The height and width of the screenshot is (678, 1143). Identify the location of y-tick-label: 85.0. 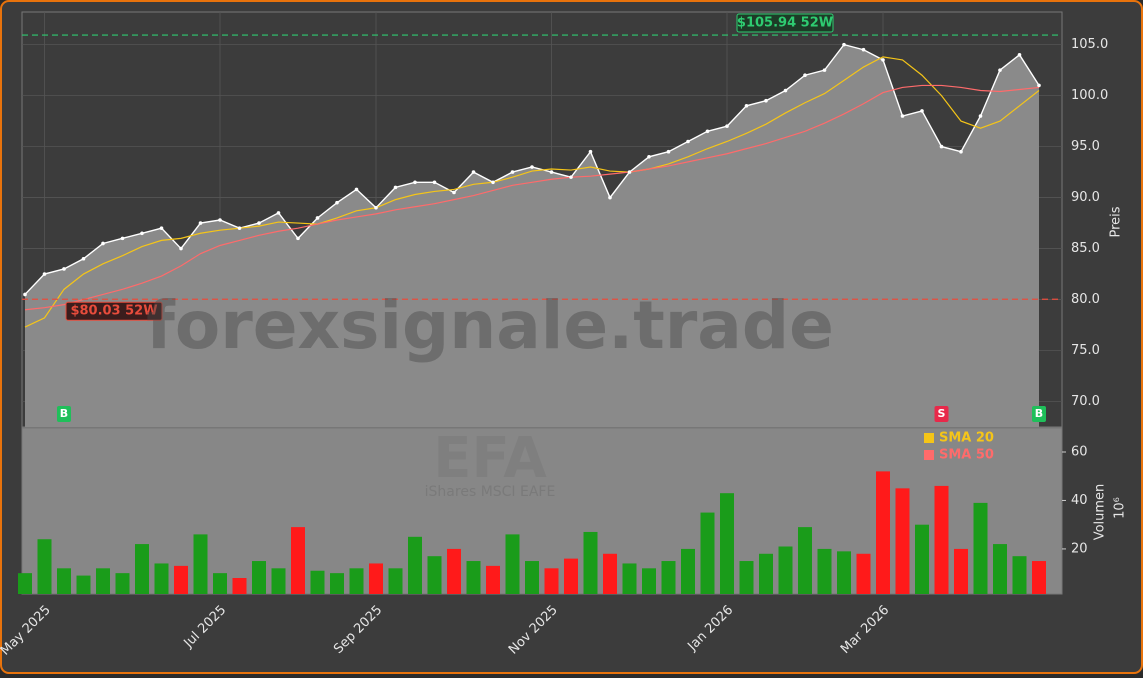
(1085, 248).